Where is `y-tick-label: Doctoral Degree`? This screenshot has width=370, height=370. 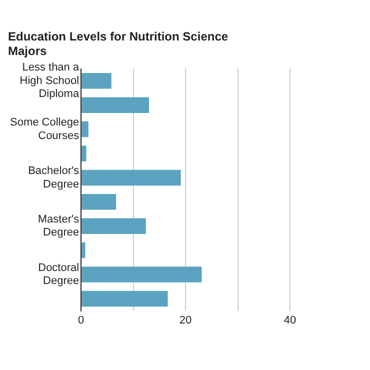
y-tick-label: Doctoral Degree is located at coordinates (59, 275).